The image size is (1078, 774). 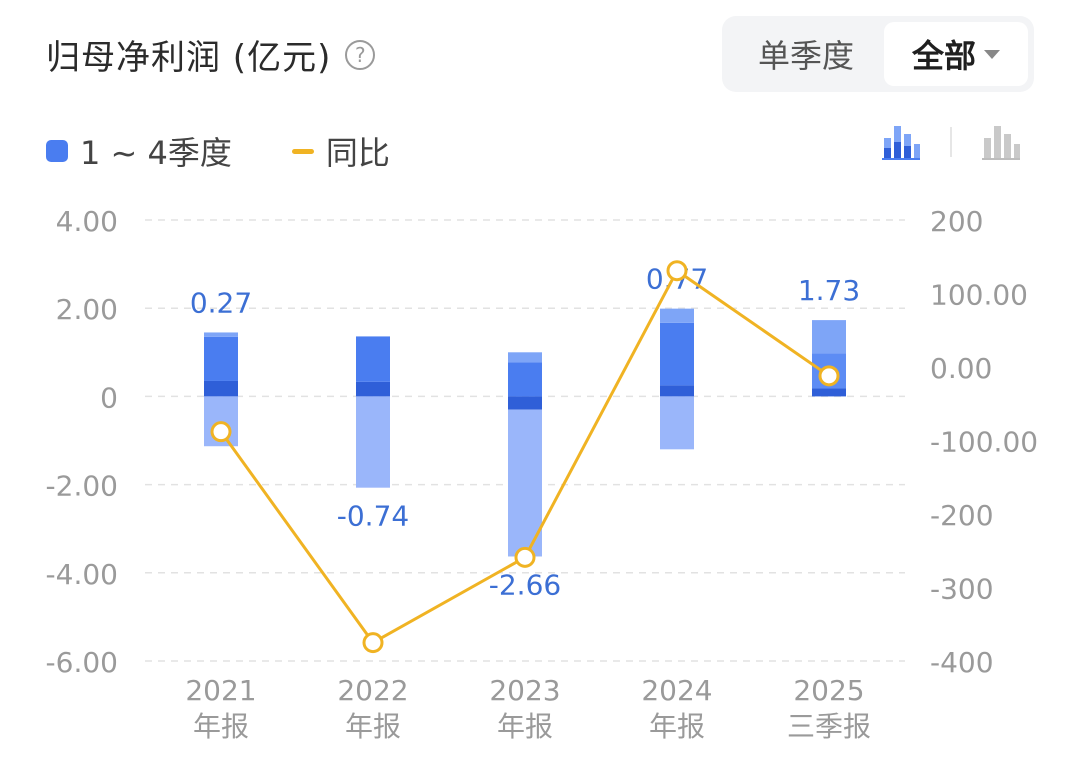 I want to click on all-periods-label: 全部, so click(x=943, y=56).